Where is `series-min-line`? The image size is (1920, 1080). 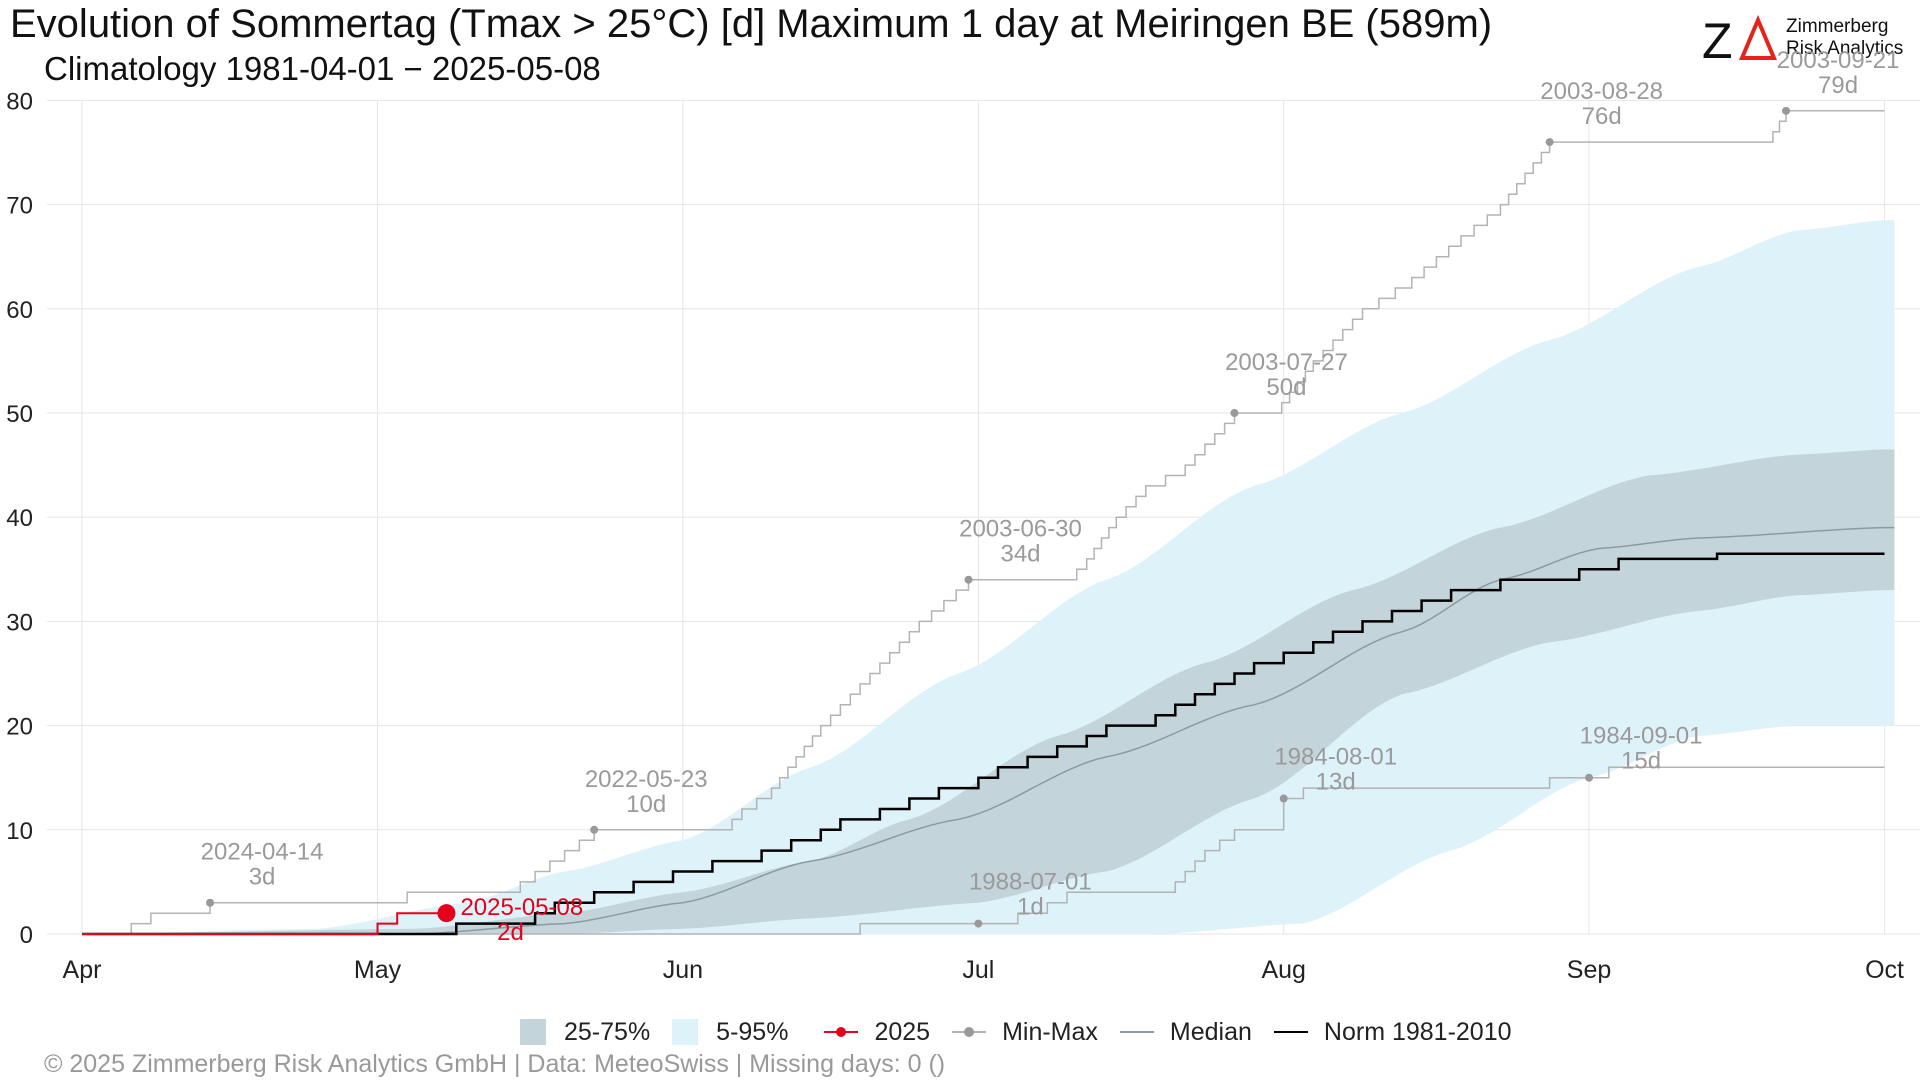 series-min-line is located at coordinates (983, 850).